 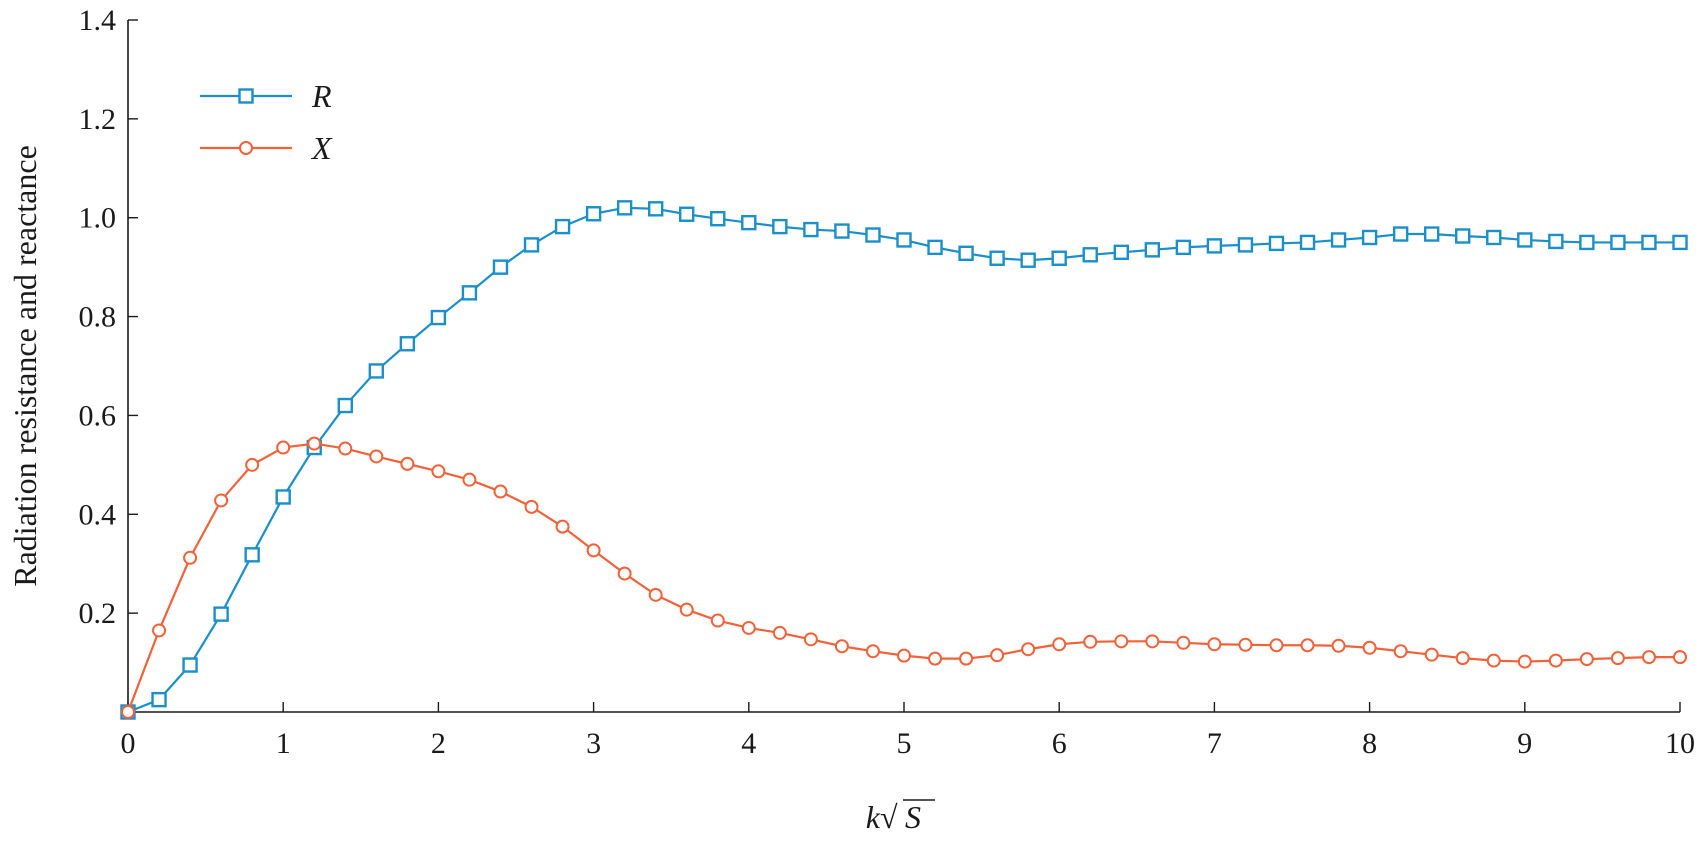 What do you see at coordinates (913, 817) in the screenshot?
I see `x-axis-title-radicand: S` at bounding box center [913, 817].